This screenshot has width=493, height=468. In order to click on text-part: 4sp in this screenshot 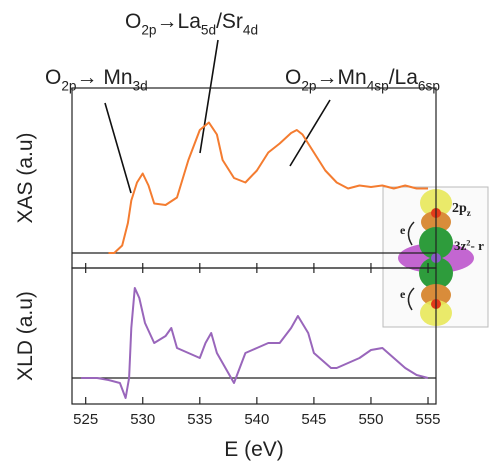, I will do `click(378, 85)`.